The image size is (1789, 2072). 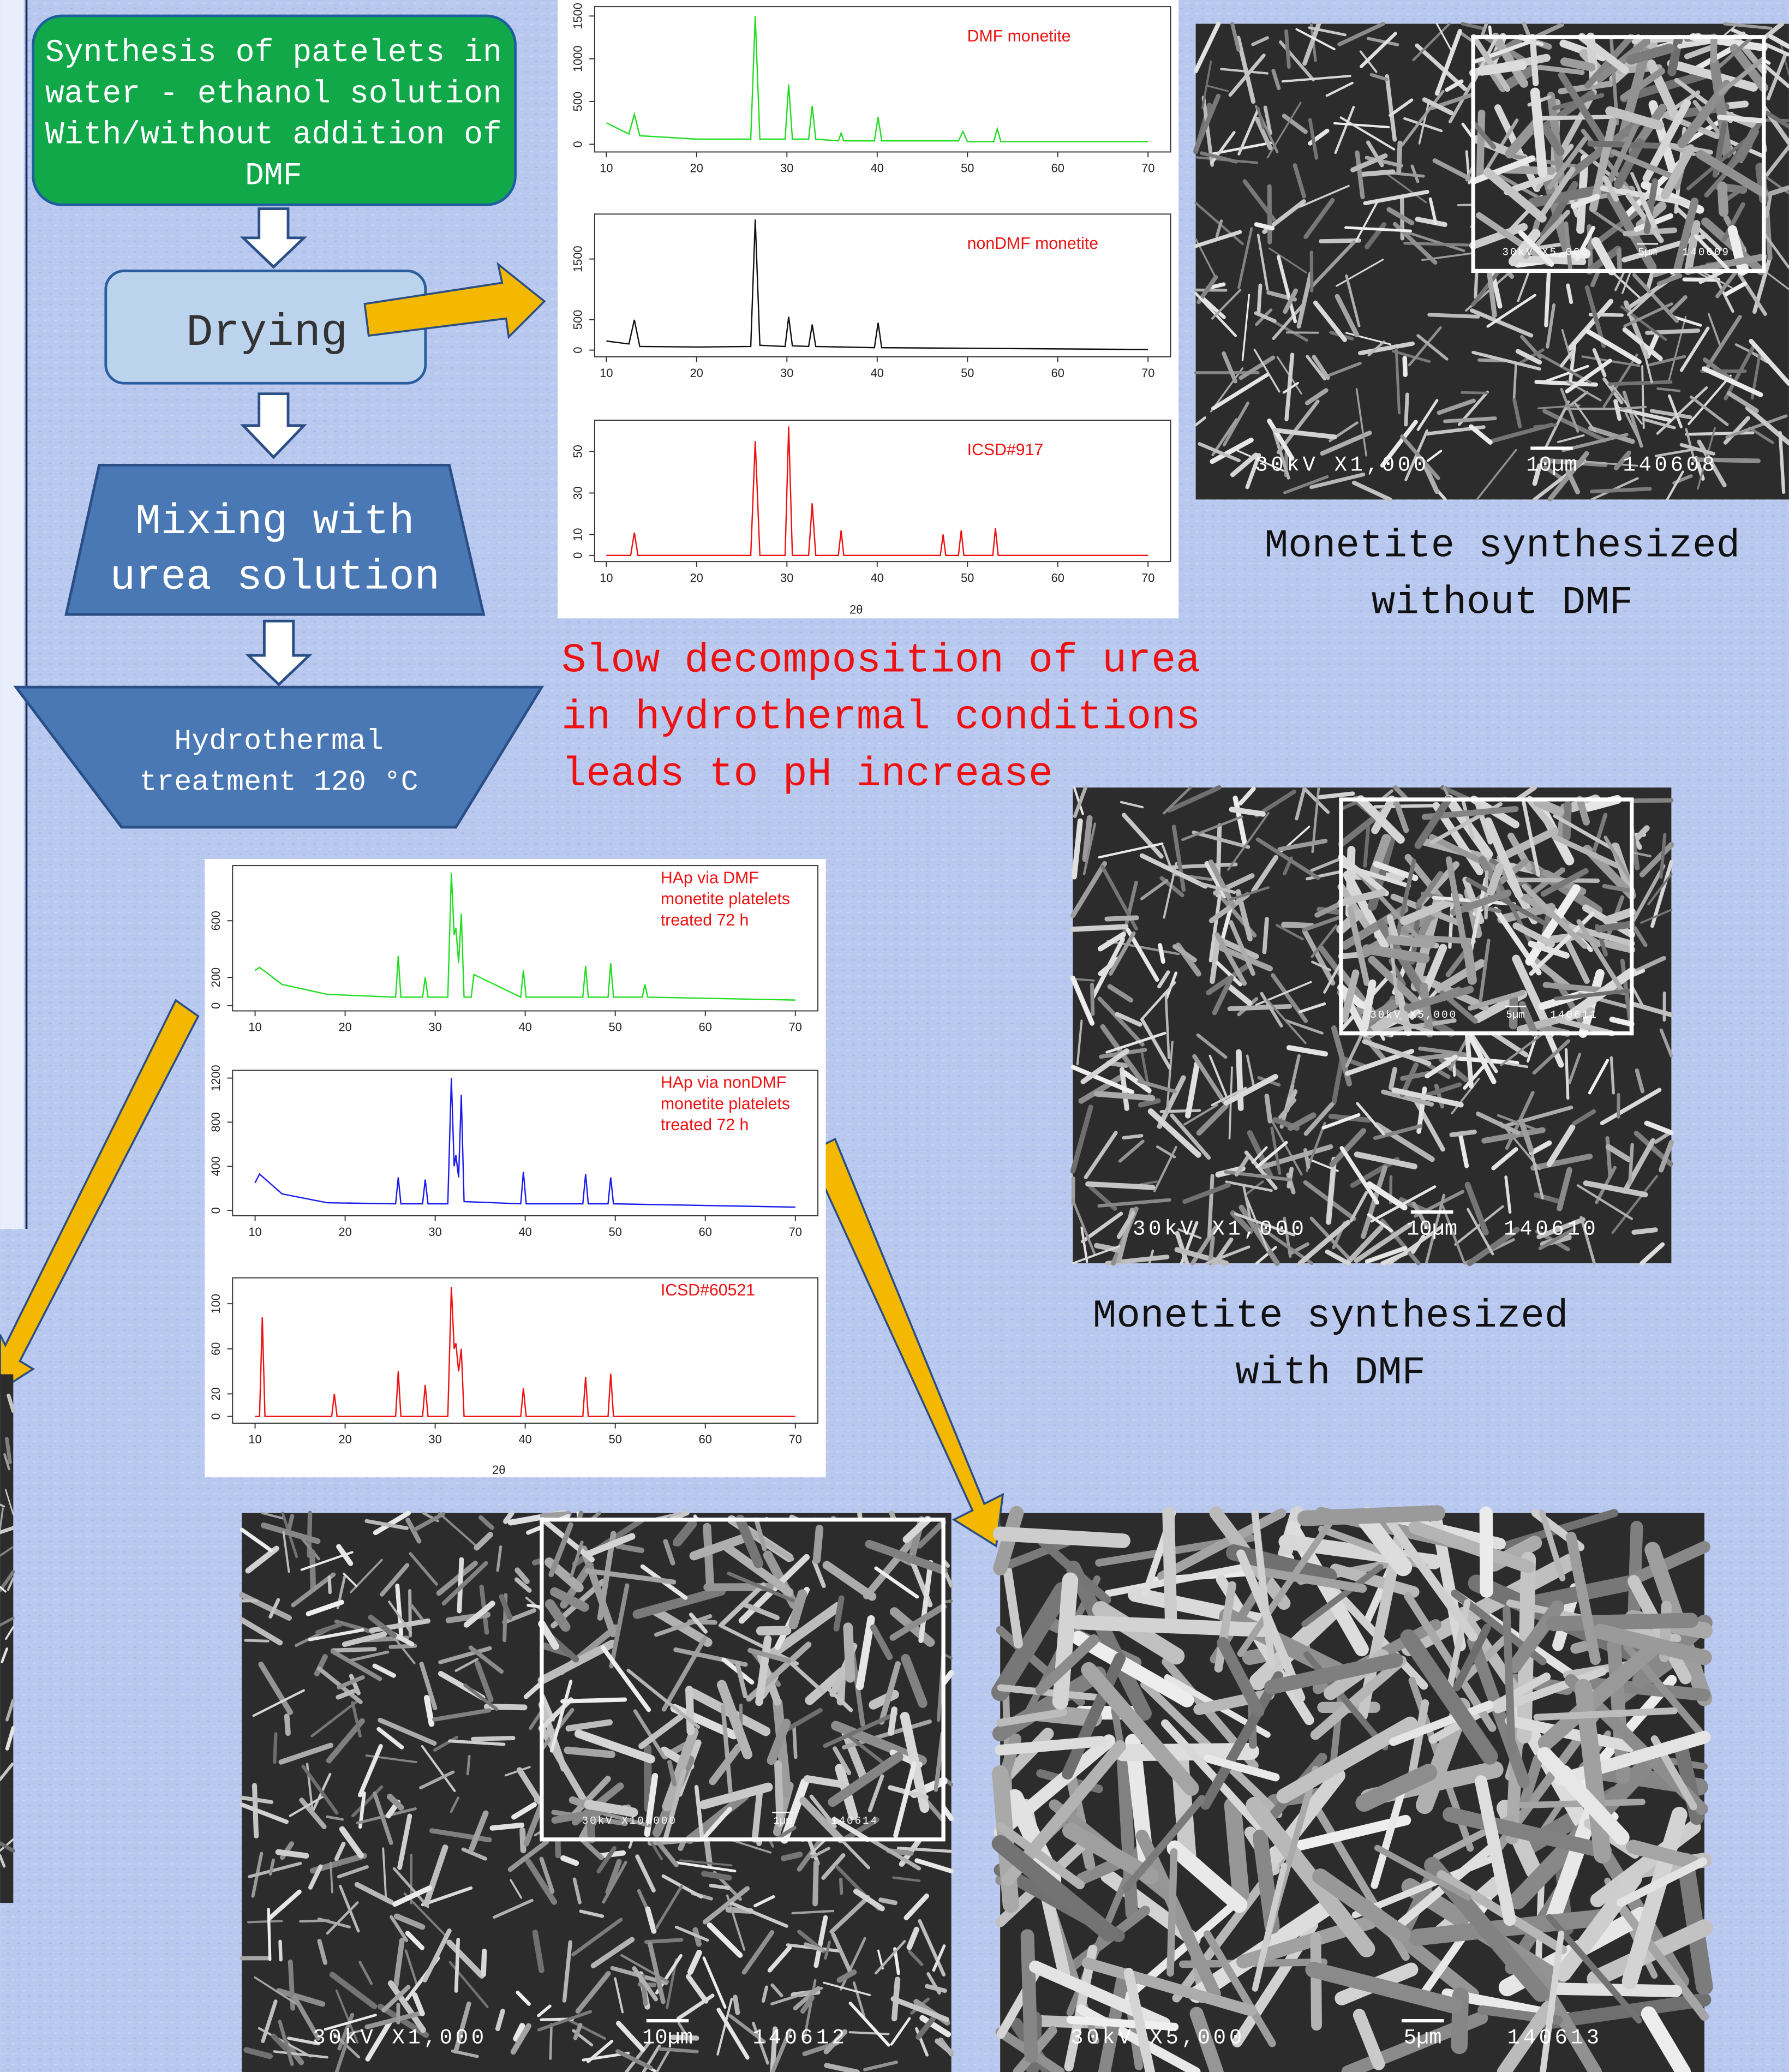 I want to click on xrd-pattern, so click(x=877, y=79).